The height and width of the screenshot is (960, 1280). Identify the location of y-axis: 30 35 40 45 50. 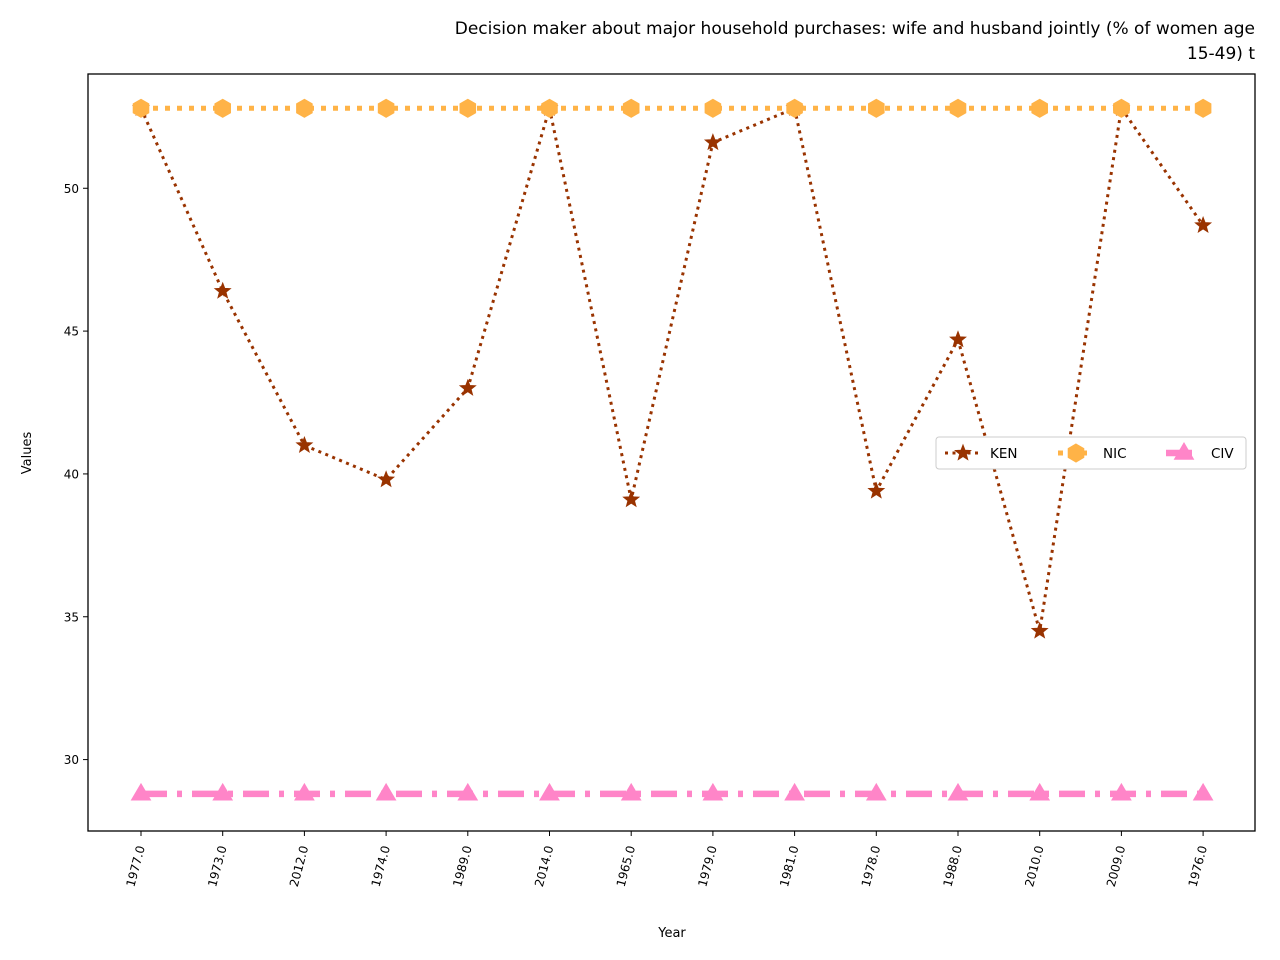
(76, 474).